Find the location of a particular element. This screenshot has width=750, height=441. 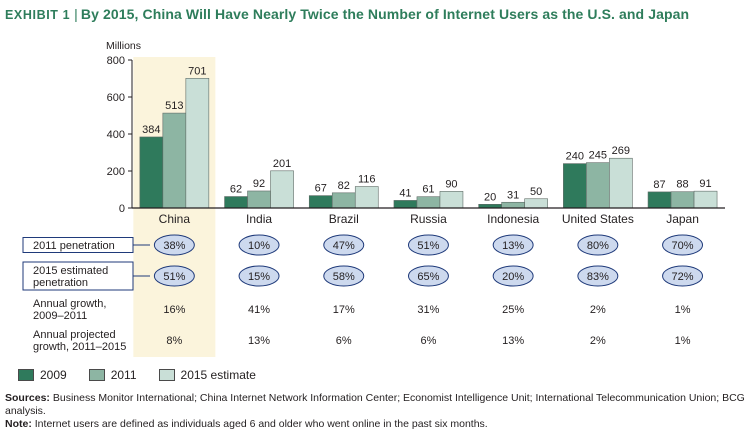

table-cell-value: 65% is located at coordinates (428, 277).